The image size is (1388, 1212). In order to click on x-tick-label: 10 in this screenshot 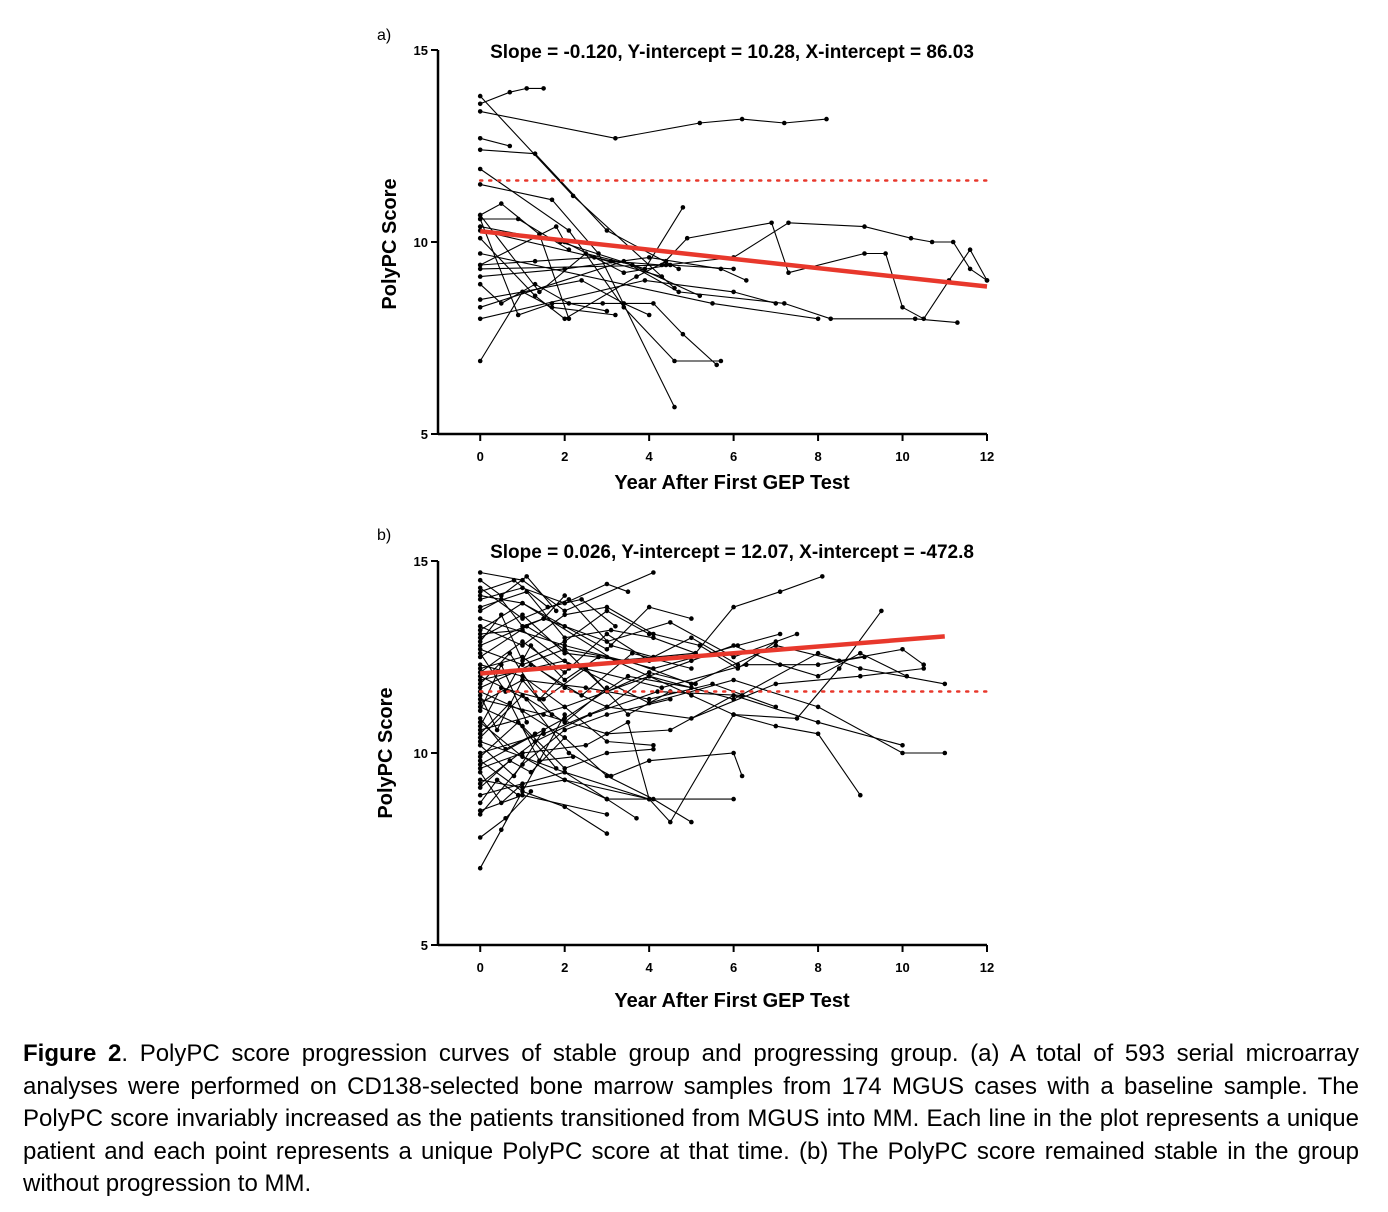, I will do `click(902, 456)`.